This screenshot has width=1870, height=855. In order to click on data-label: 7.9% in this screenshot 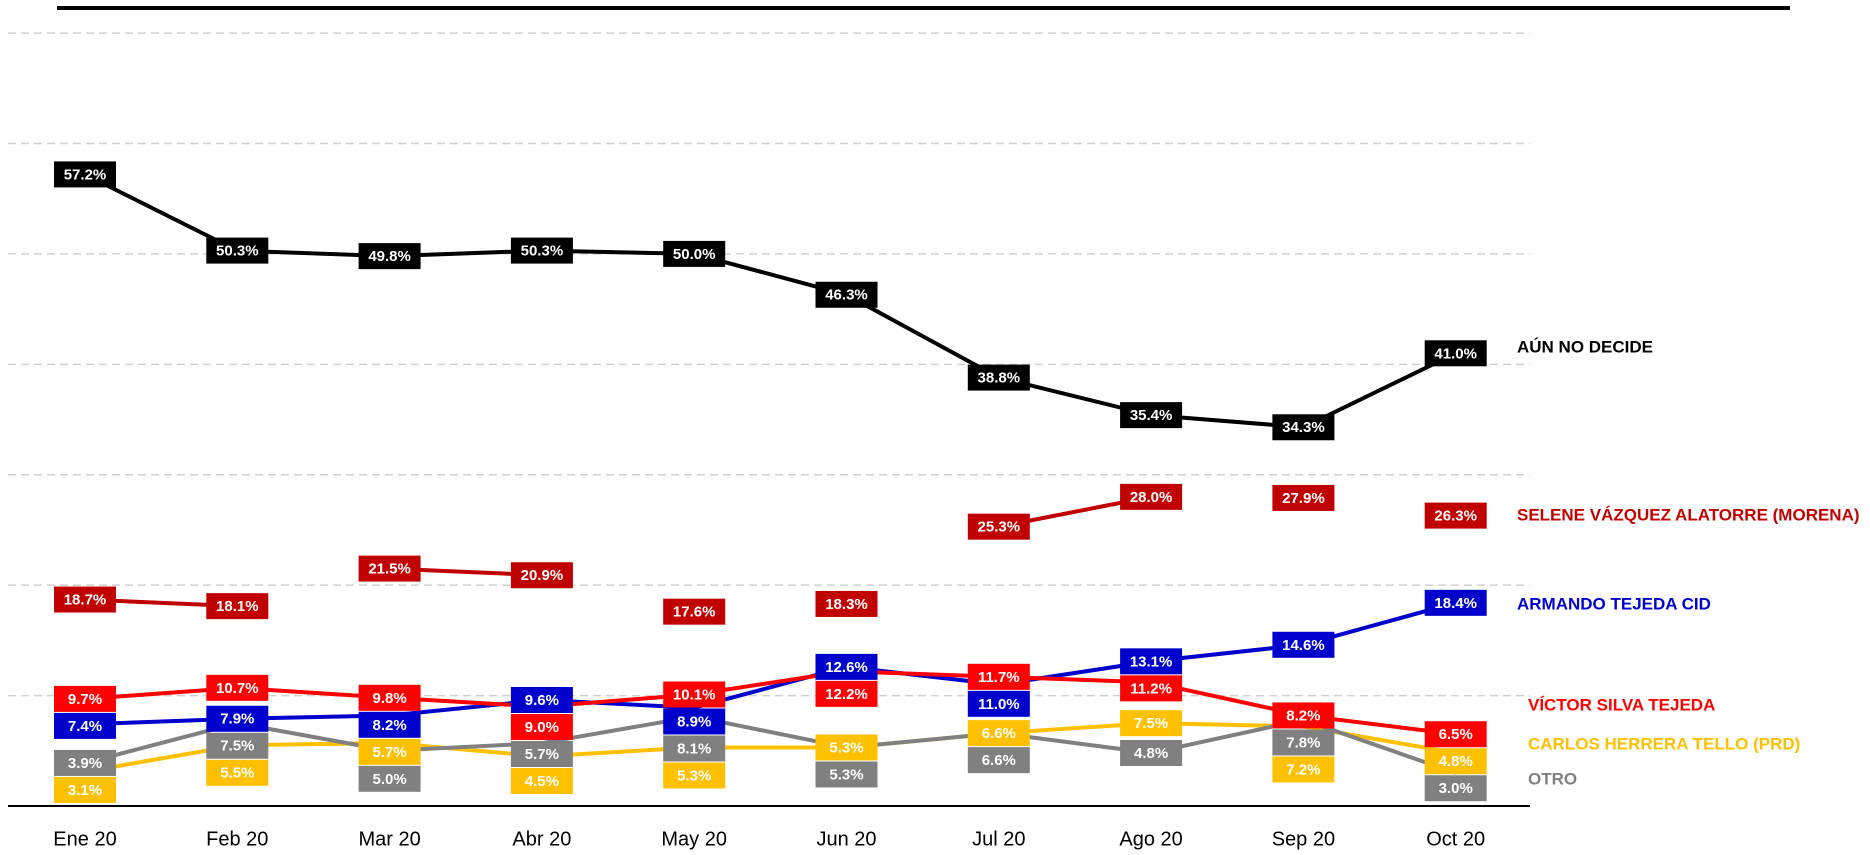, I will do `click(237, 718)`.